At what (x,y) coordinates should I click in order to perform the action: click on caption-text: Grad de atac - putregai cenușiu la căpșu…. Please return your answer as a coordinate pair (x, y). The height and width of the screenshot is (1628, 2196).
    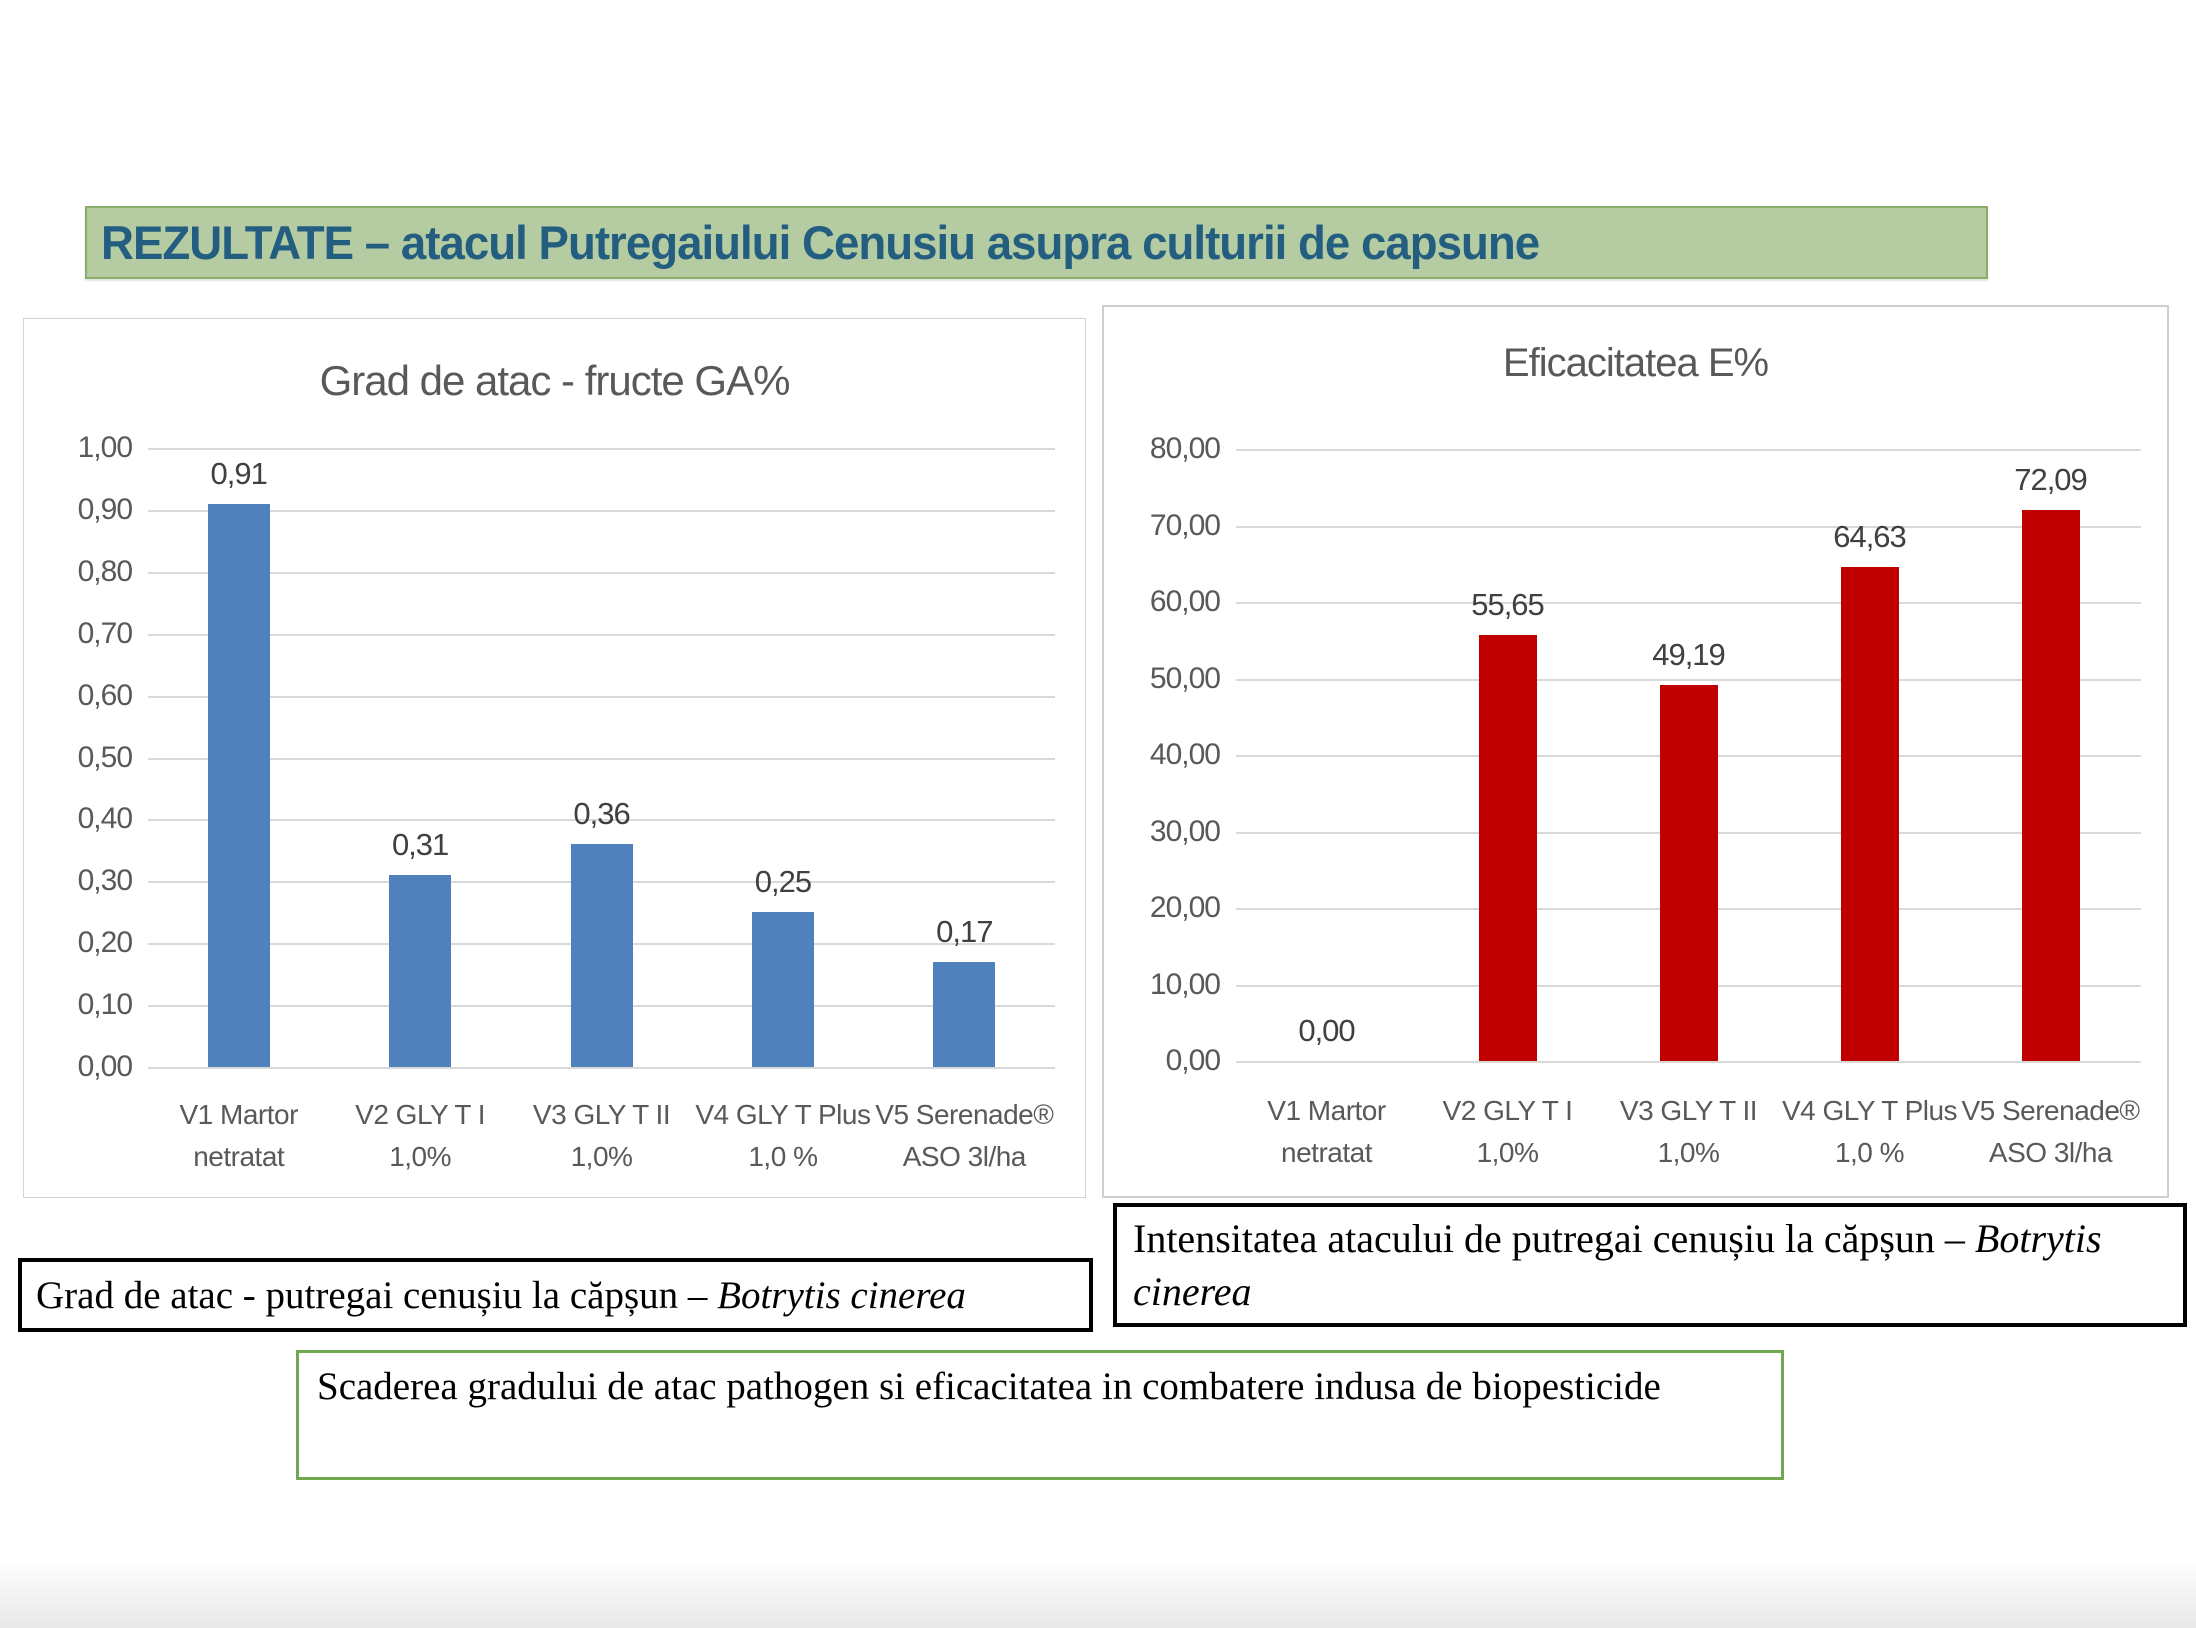
    Looking at the image, I should click on (501, 1295).